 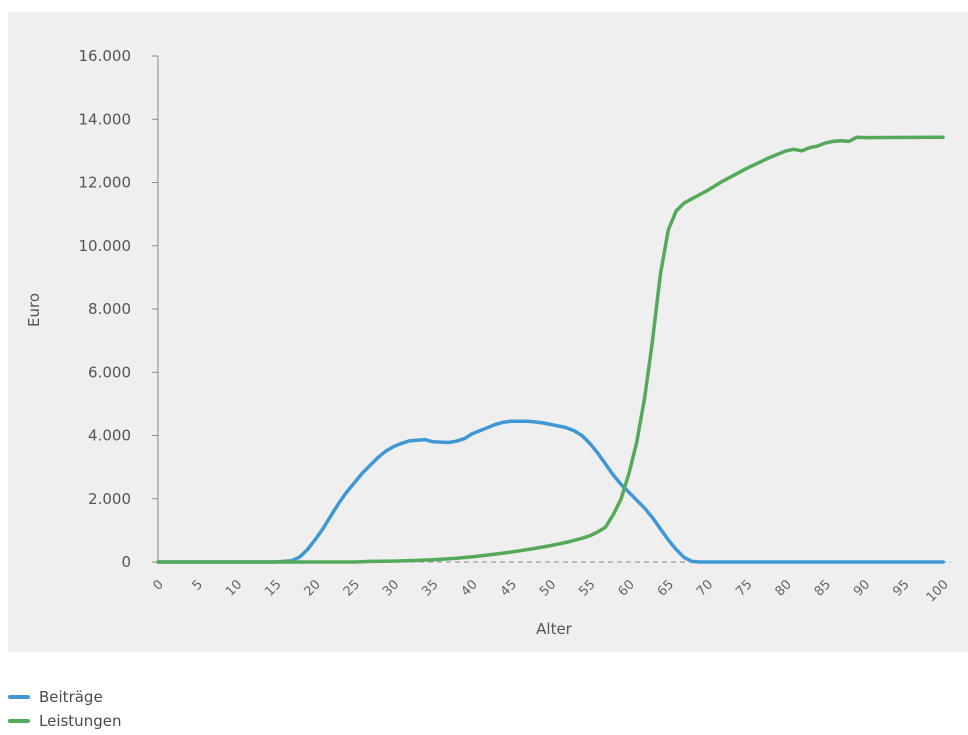 I want to click on legend-label-leistungen: Leistungen, so click(x=80, y=721).